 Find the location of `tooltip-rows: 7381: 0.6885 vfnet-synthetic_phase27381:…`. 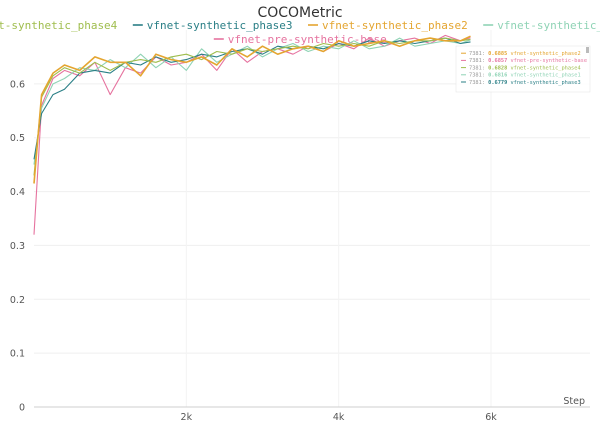

tooltip-rows: 7381: 0.6885 vfnet-synthetic_phase27381:… is located at coordinates (524, 68).